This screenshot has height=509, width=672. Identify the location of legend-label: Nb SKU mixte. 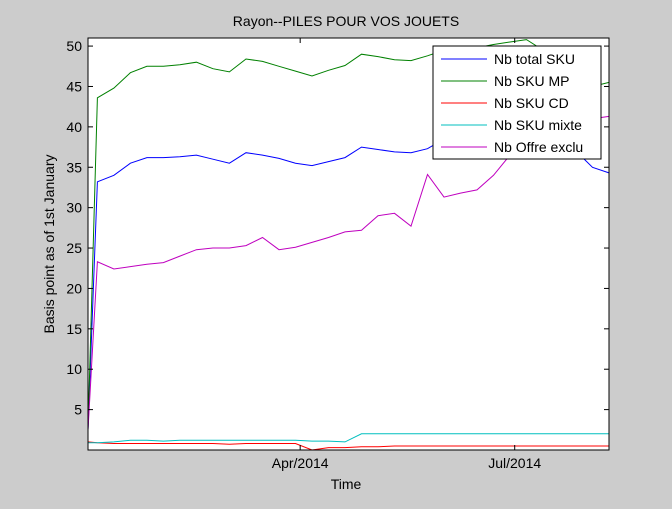
(538, 125).